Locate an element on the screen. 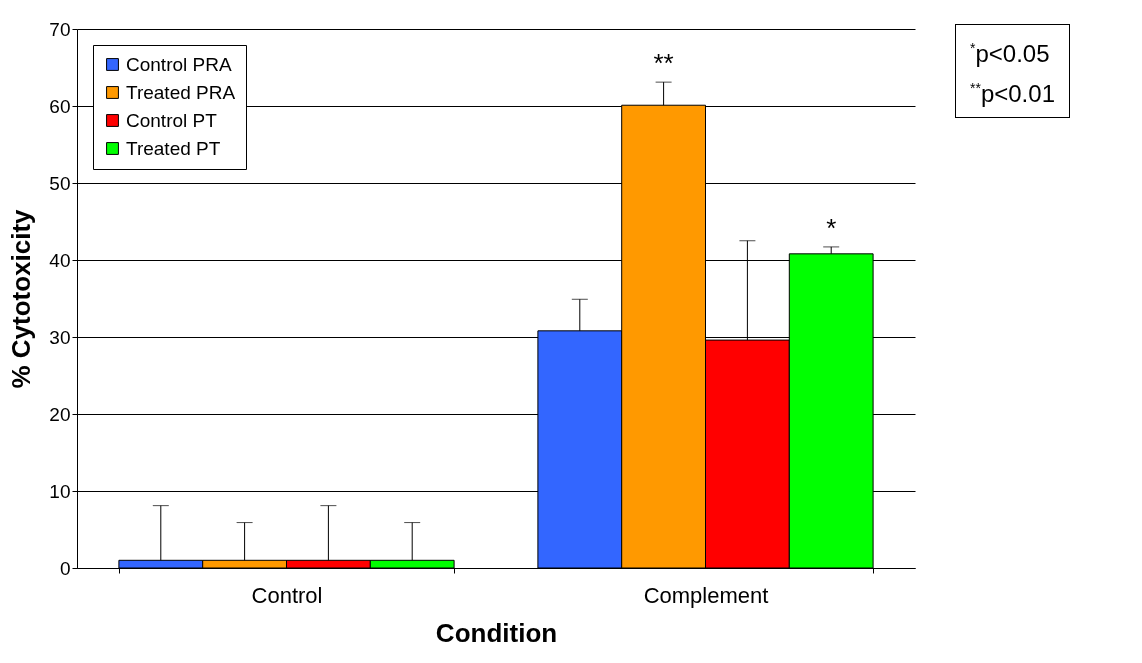 Image resolution: width=1142 pixels, height=663 pixels. y-tick-label: 10 is located at coordinates (60, 491).